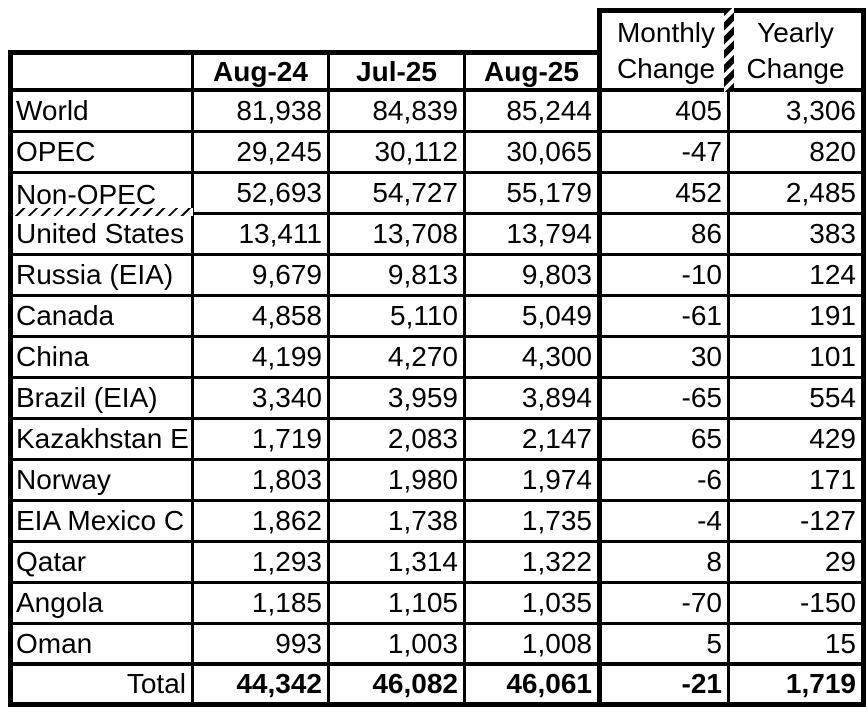 This screenshot has height=712, width=868. Describe the element at coordinates (398, 399) in the screenshot. I see `cell-jul25: 3,959` at that location.